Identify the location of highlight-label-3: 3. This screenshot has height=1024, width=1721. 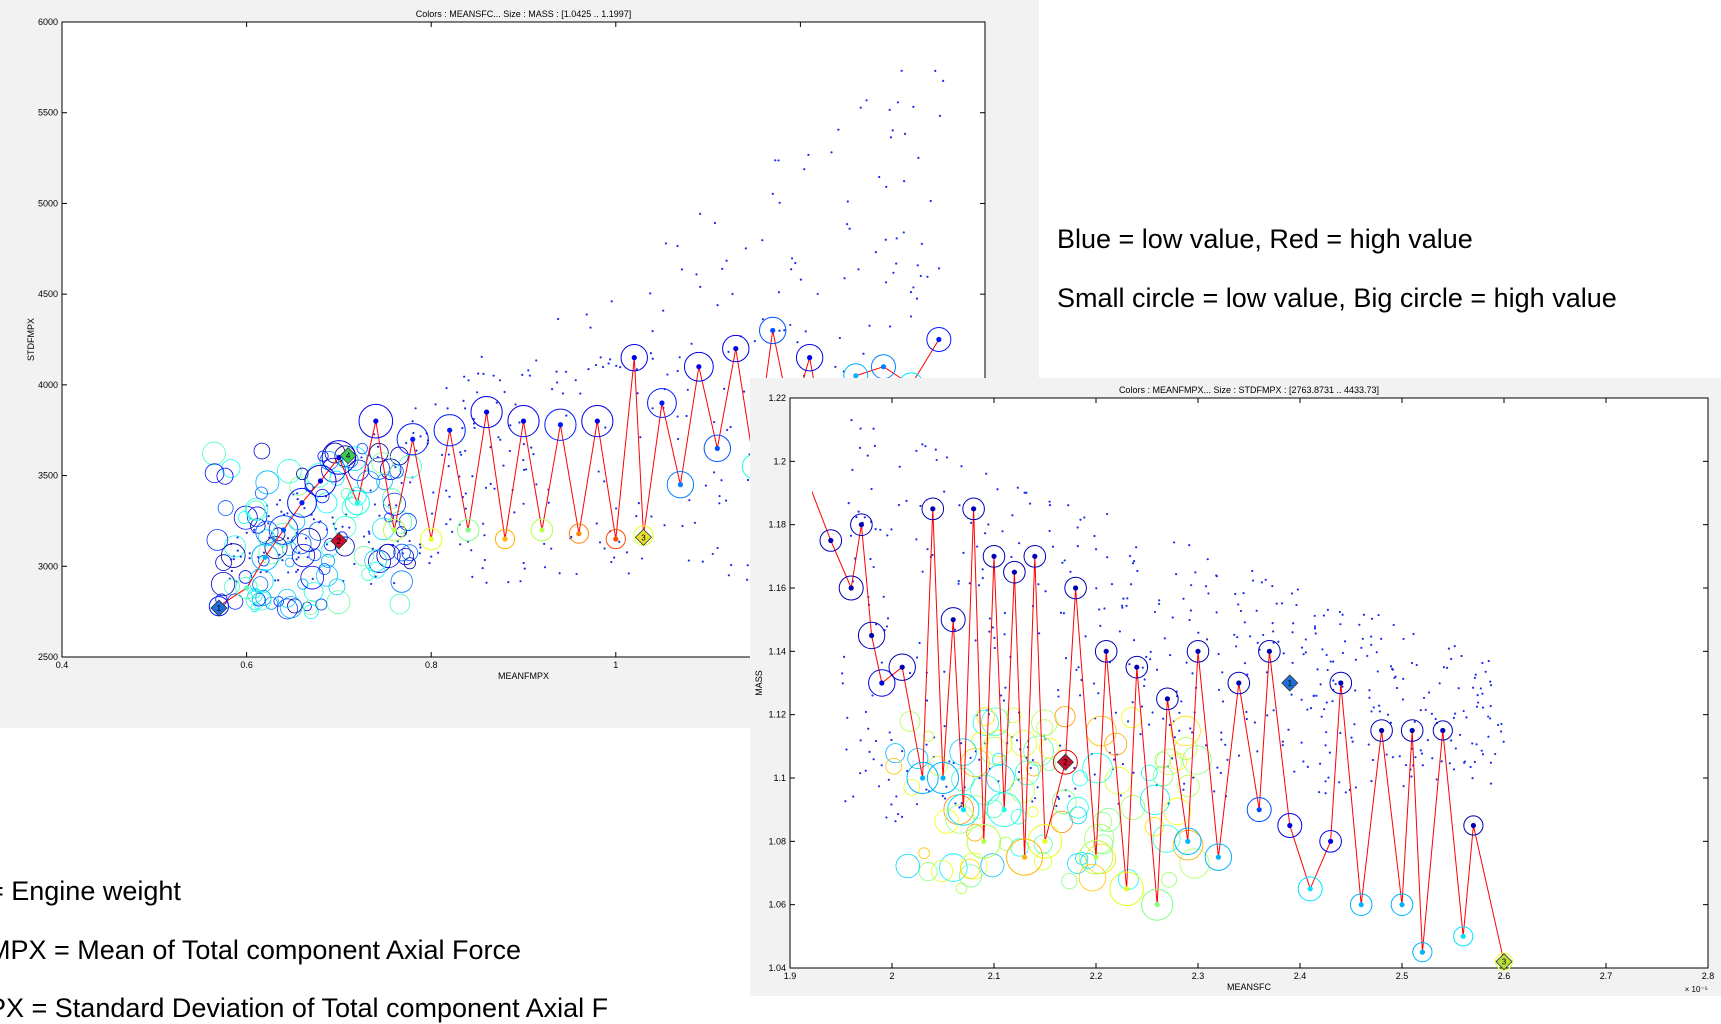
(643, 537).